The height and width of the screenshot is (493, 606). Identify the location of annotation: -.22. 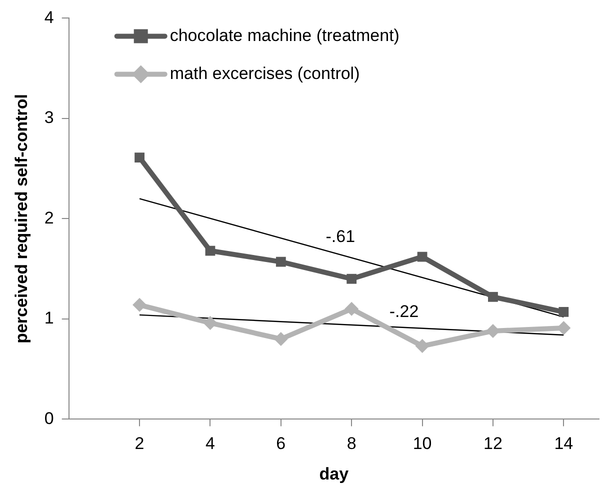
(404, 312).